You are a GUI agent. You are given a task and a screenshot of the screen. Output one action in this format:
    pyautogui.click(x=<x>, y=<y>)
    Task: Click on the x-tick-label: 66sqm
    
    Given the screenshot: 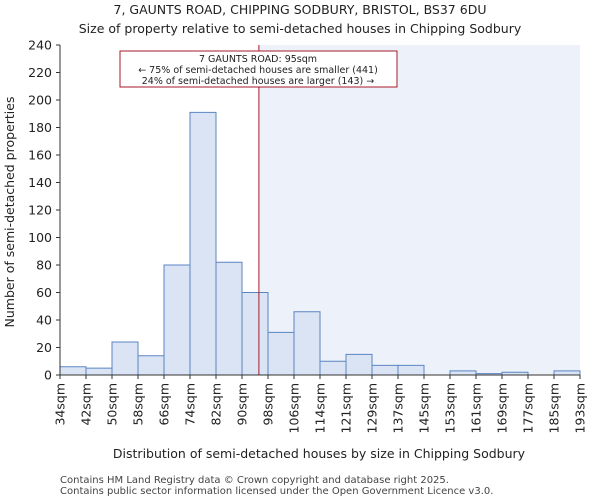 What is the action you would take?
    pyautogui.click(x=164, y=404)
    